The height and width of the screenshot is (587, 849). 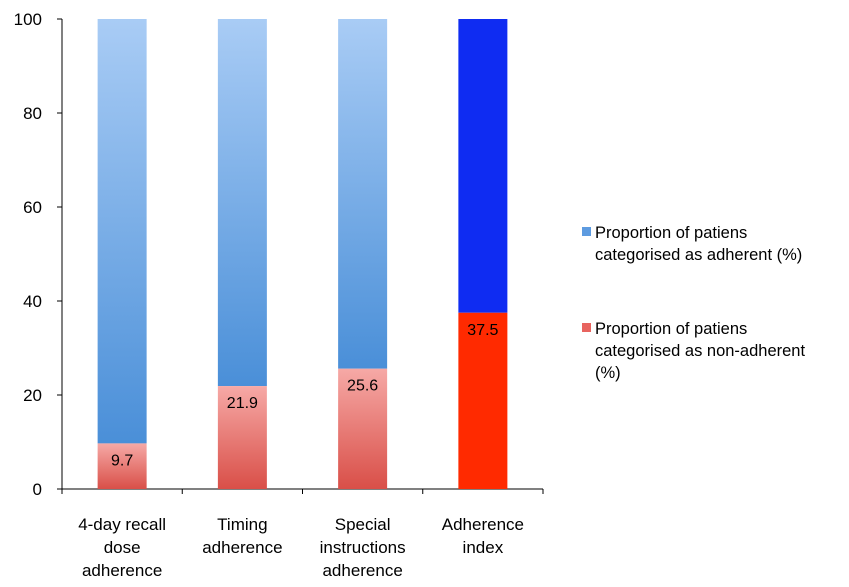 What do you see at coordinates (671, 329) in the screenshot?
I see `legend-label-non-adherent-line1: Proportion of patiens` at bounding box center [671, 329].